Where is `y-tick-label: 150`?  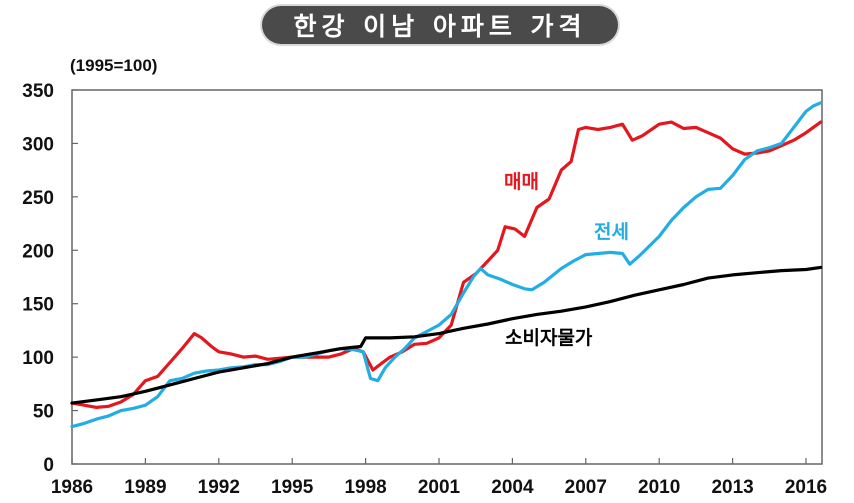 y-tick-label: 150 is located at coordinates (38, 305).